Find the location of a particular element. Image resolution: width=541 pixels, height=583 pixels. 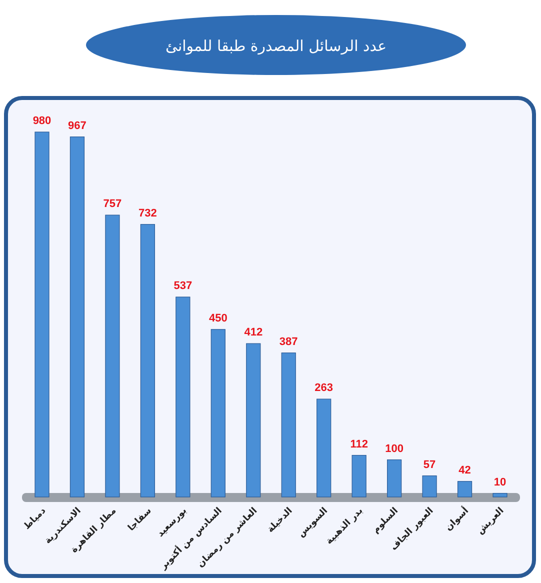

data-label: 387 is located at coordinates (288, 342).